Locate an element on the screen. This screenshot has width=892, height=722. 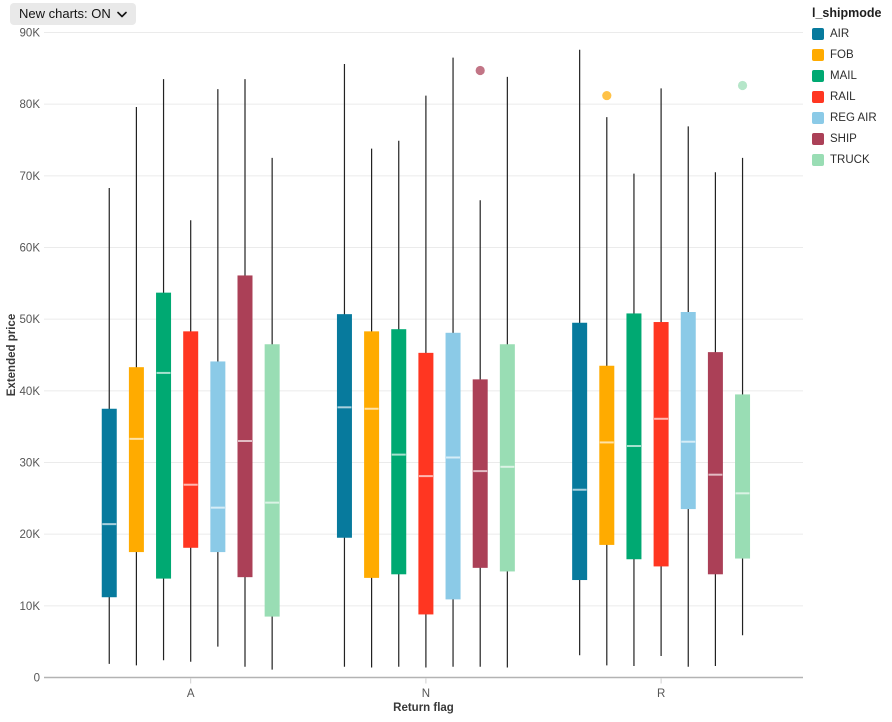
y-tick-label-60K: 60K is located at coordinates (30, 249).